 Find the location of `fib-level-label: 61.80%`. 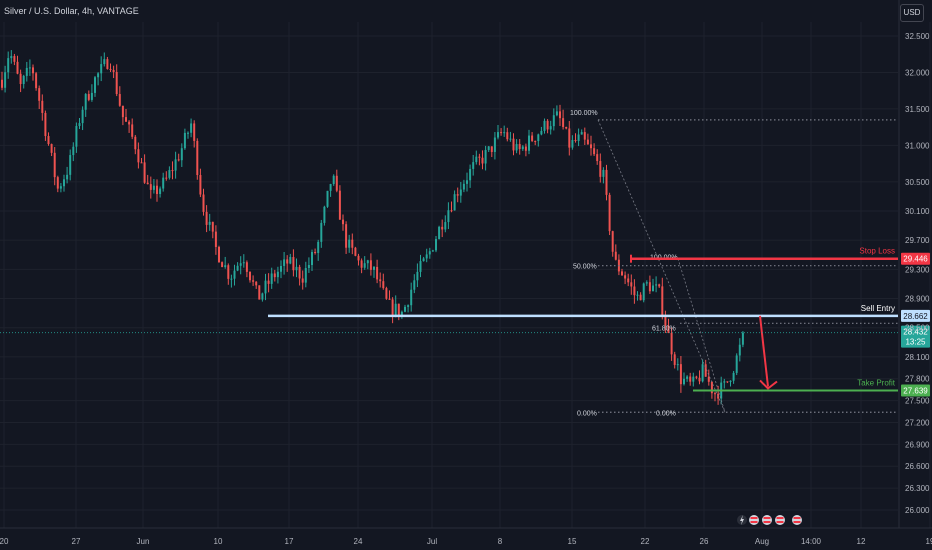

fib-level-label: 61.80% is located at coordinates (664, 328).